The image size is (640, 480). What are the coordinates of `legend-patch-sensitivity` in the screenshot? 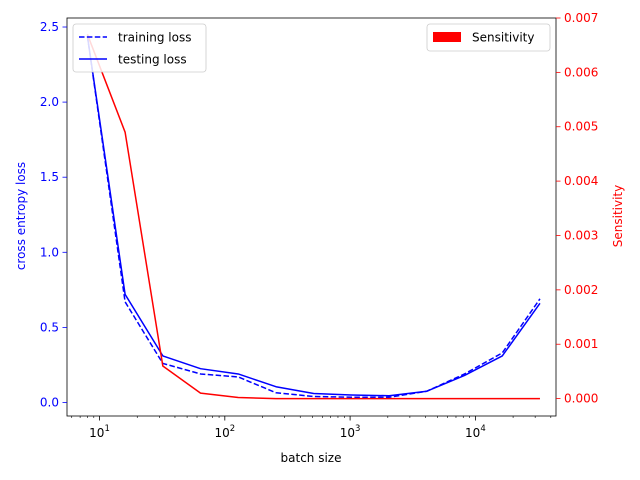 It's located at (447, 37).